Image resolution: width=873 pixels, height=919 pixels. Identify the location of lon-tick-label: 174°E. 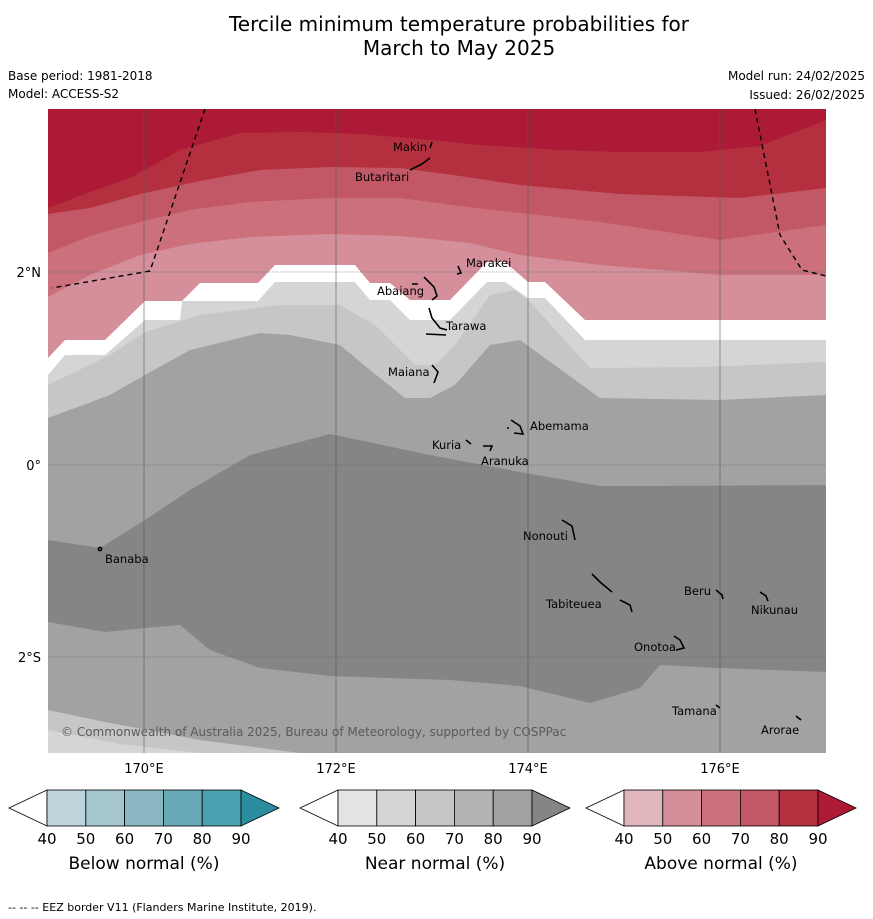
(528, 769).